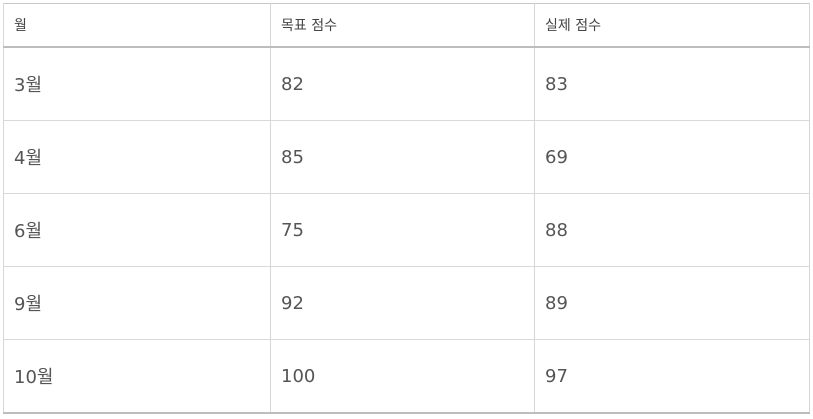  Describe the element at coordinates (672, 84) in the screenshot. I see `cell-actual-score: 83` at that location.